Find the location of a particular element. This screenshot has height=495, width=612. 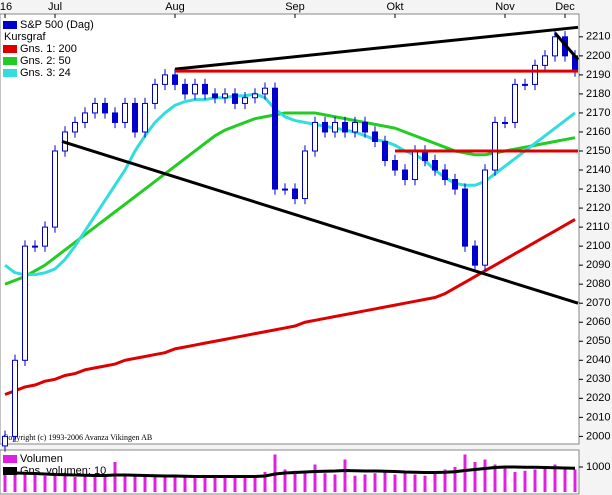

x-tick-label: Nov is located at coordinates (505, 7).